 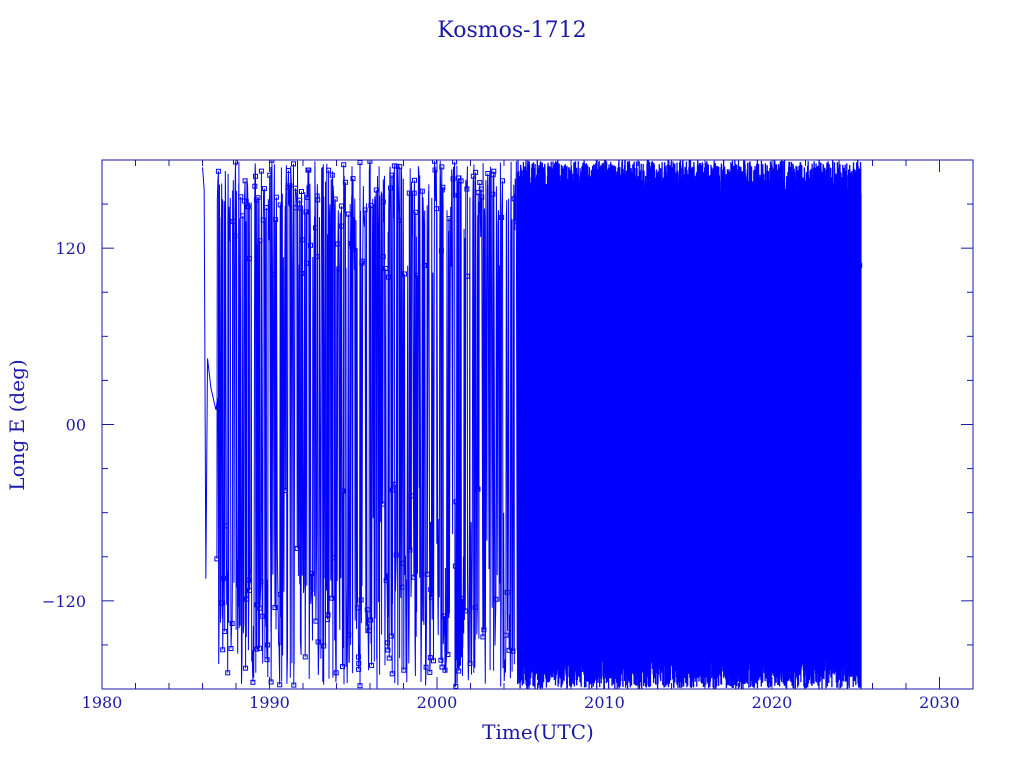 What do you see at coordinates (521, 702) in the screenshot?
I see `x-tick-labels: 1980 1990 2000 2010 2020 2030` at bounding box center [521, 702].